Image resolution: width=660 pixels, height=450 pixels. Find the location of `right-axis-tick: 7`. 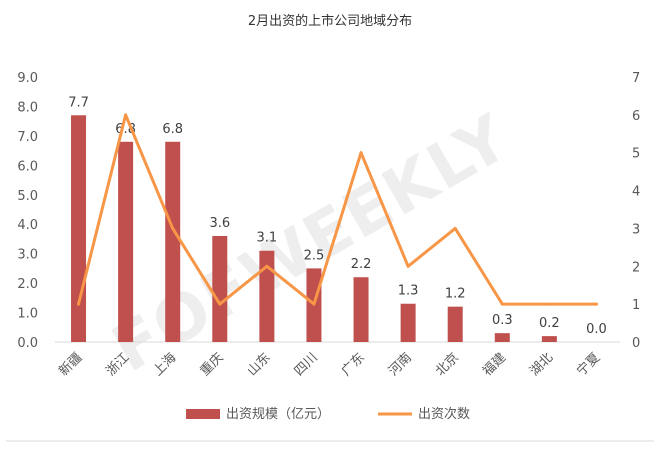

right-axis-tick: 7 is located at coordinates (636, 78).